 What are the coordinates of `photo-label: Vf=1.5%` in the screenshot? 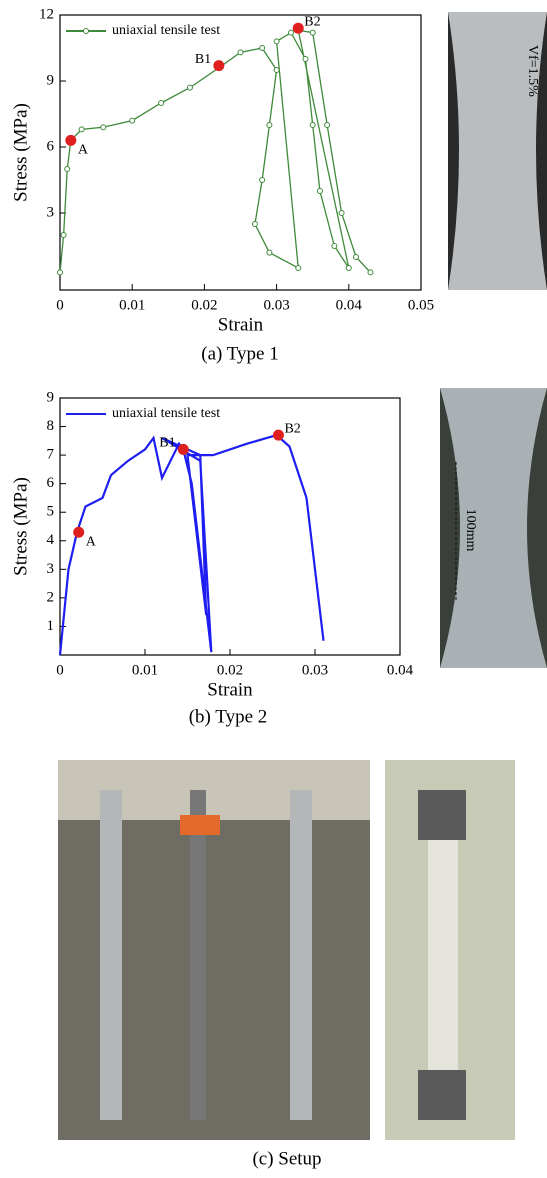 It's located at (532, 71).